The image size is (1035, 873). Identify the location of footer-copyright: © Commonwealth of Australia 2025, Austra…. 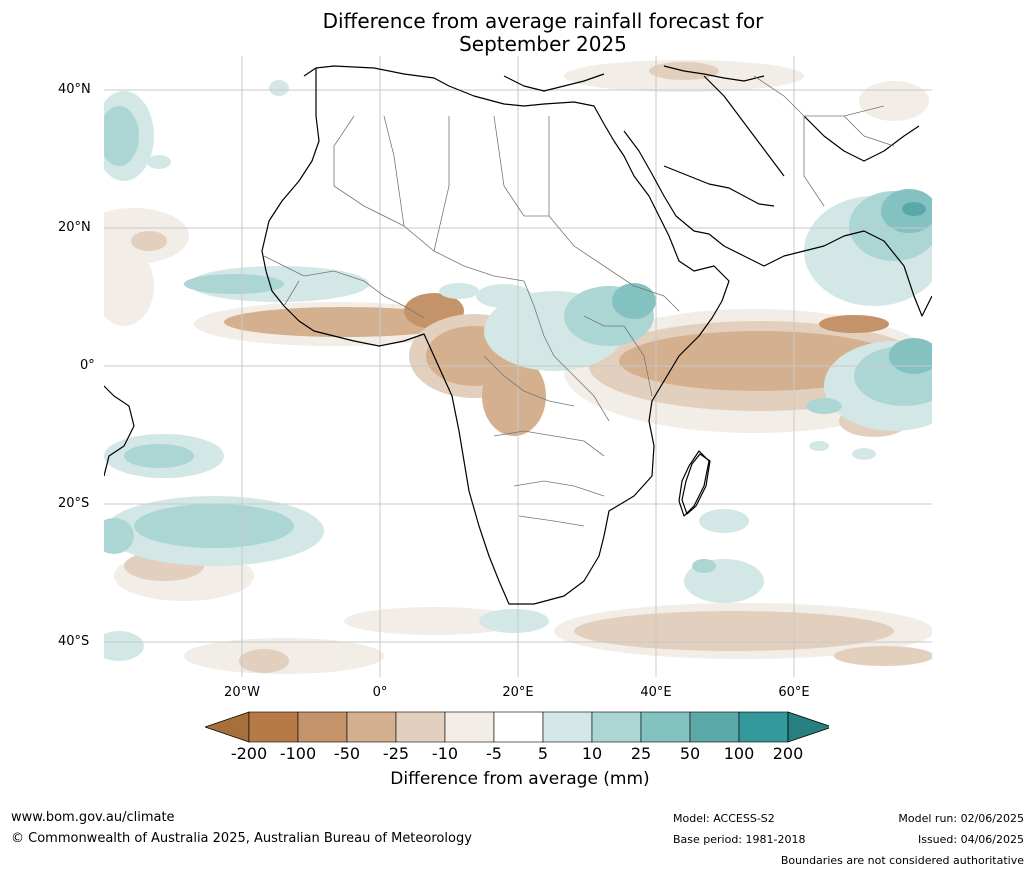
(241, 838).